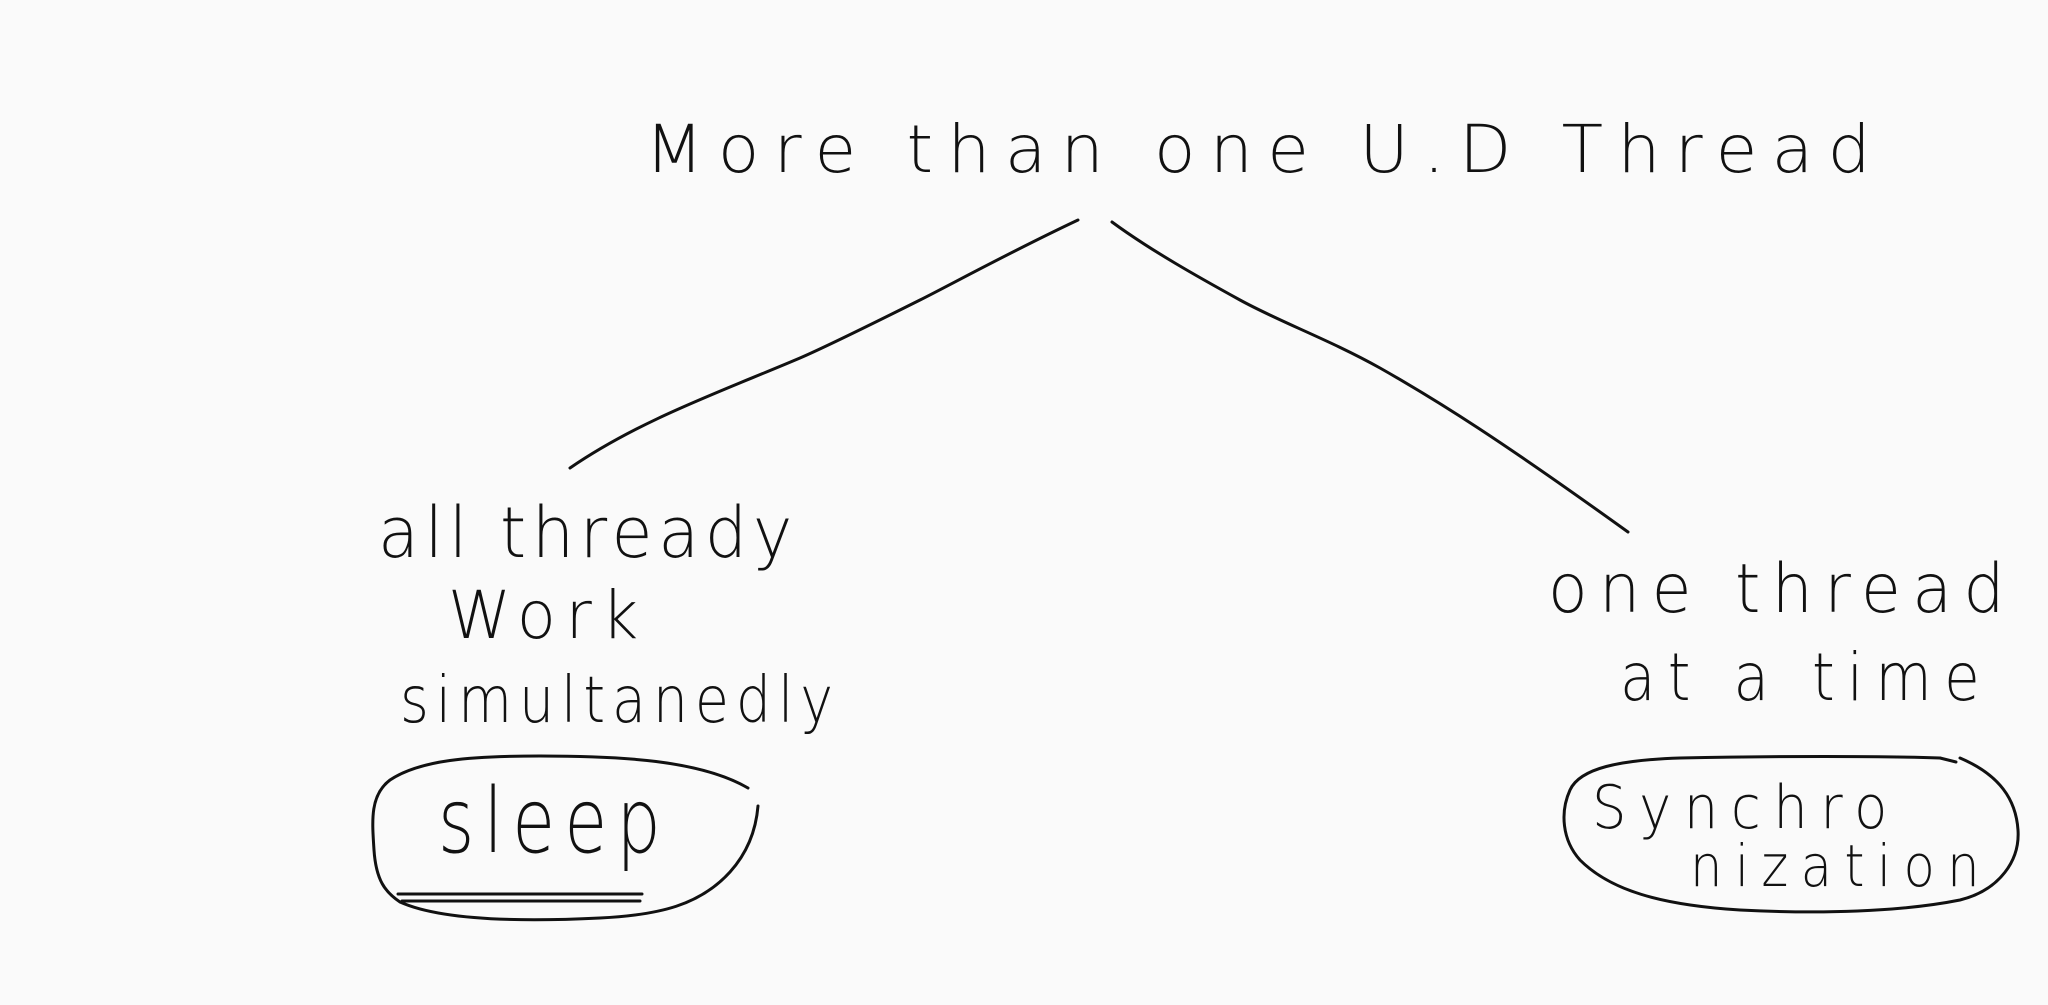  I want to click on synchronization-circle, so click(1791, 834).